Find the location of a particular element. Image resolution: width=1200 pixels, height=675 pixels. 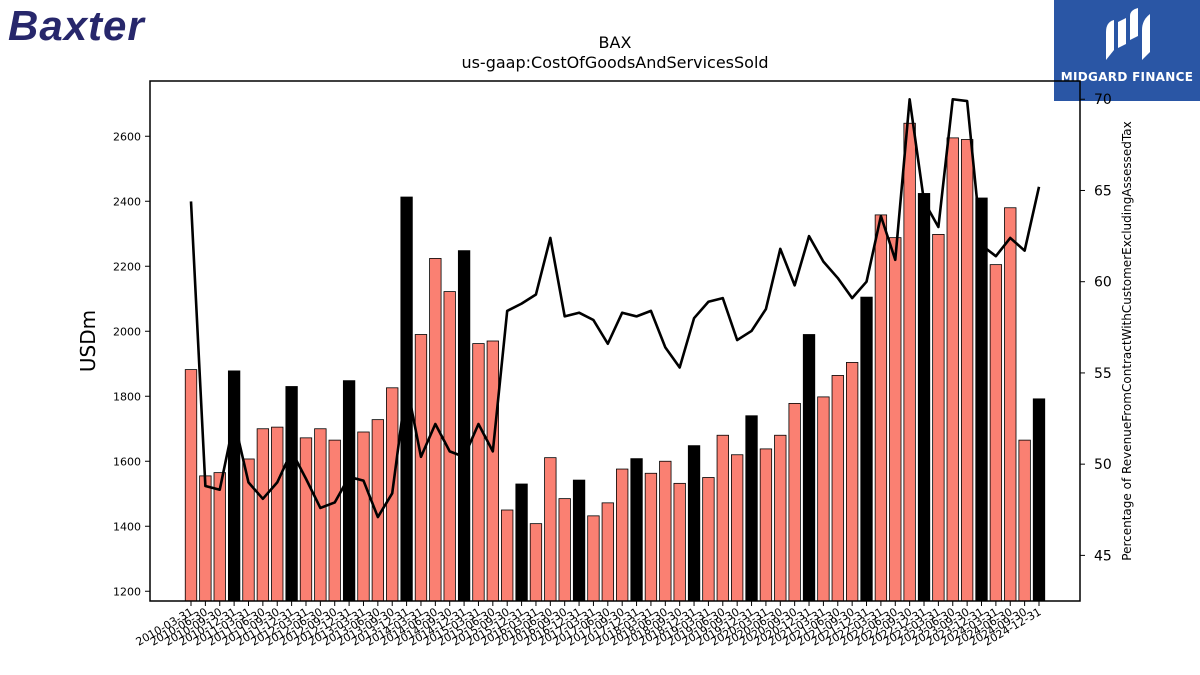

y2-tick-label: 55 is located at coordinates (1103, 374).